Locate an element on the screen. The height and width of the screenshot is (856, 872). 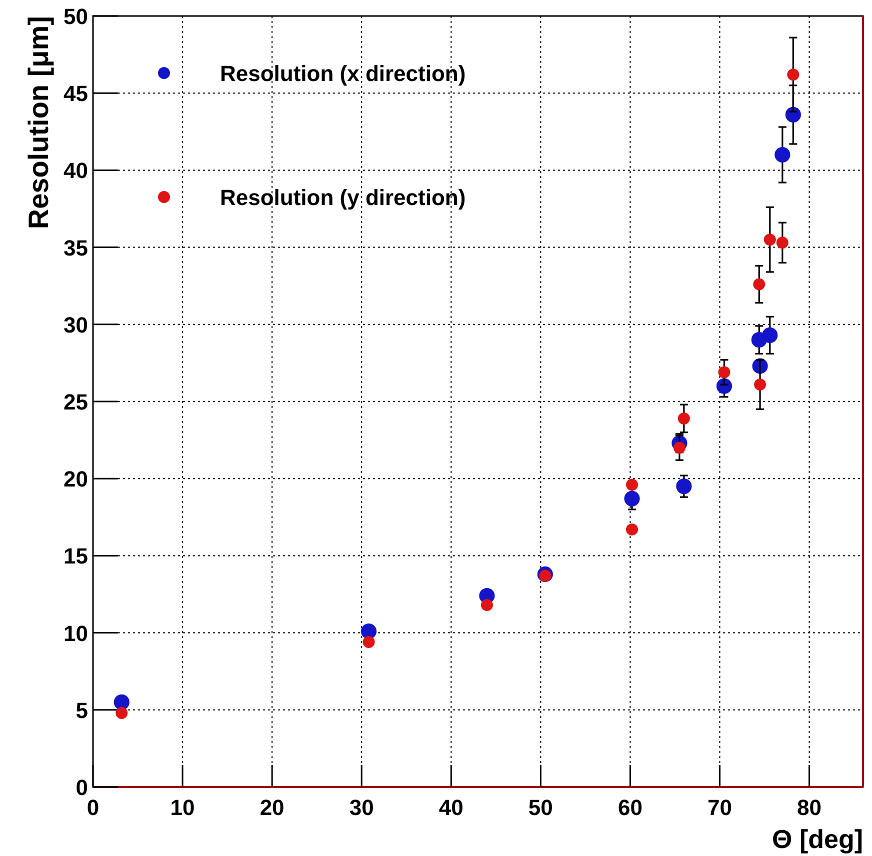
x-tick-label: 80 is located at coordinates (809, 807).